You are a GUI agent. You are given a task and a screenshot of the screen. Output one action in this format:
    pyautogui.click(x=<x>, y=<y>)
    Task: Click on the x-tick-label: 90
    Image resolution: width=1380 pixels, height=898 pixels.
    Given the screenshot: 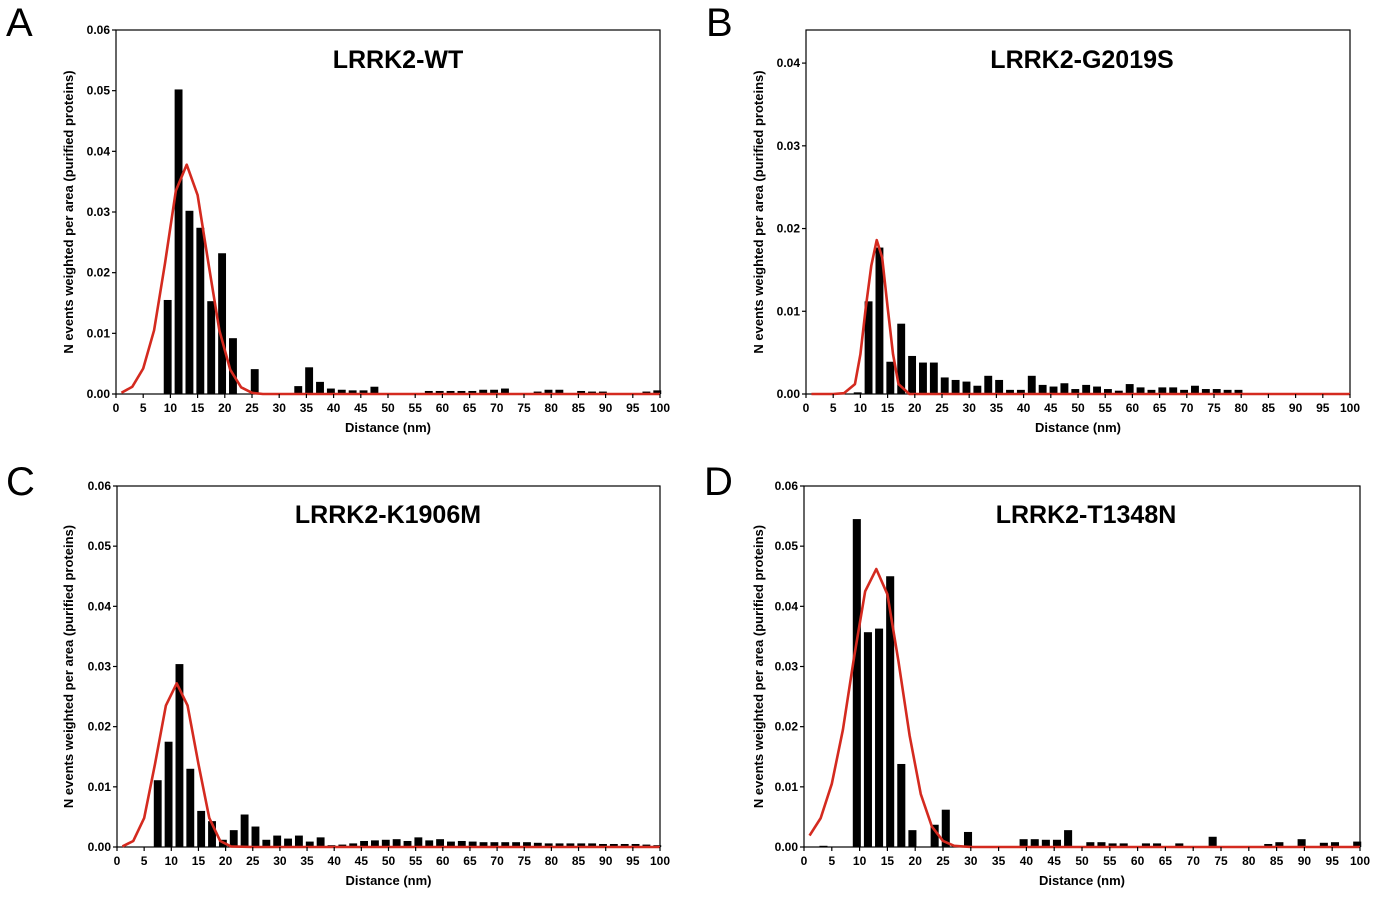 What is the action you would take?
    pyautogui.click(x=1296, y=408)
    